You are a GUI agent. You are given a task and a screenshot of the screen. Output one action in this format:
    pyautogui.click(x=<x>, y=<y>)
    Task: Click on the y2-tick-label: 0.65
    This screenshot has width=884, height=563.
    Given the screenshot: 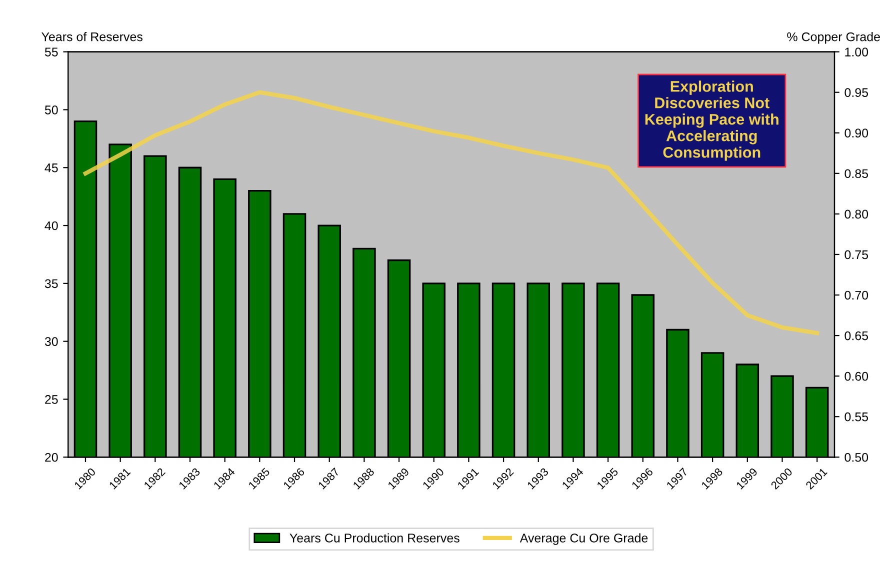 What is the action you would take?
    pyautogui.click(x=856, y=335)
    